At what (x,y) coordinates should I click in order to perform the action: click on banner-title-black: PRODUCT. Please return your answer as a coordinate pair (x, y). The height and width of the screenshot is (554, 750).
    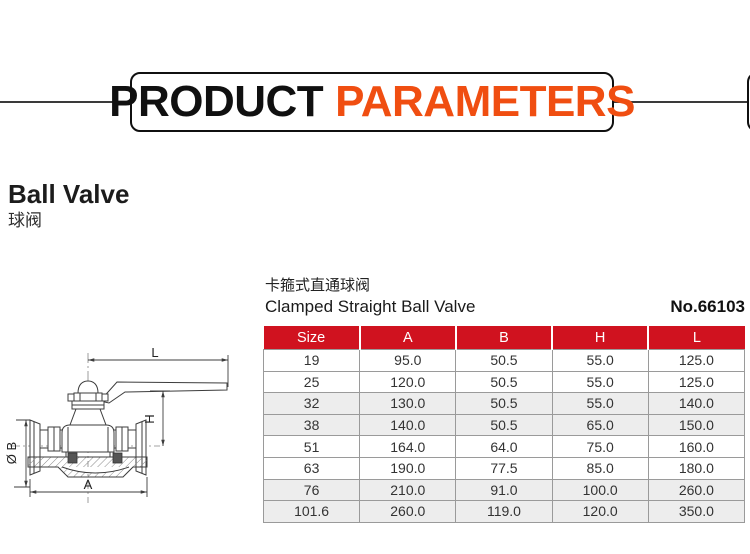
    Looking at the image, I should click on (216, 101).